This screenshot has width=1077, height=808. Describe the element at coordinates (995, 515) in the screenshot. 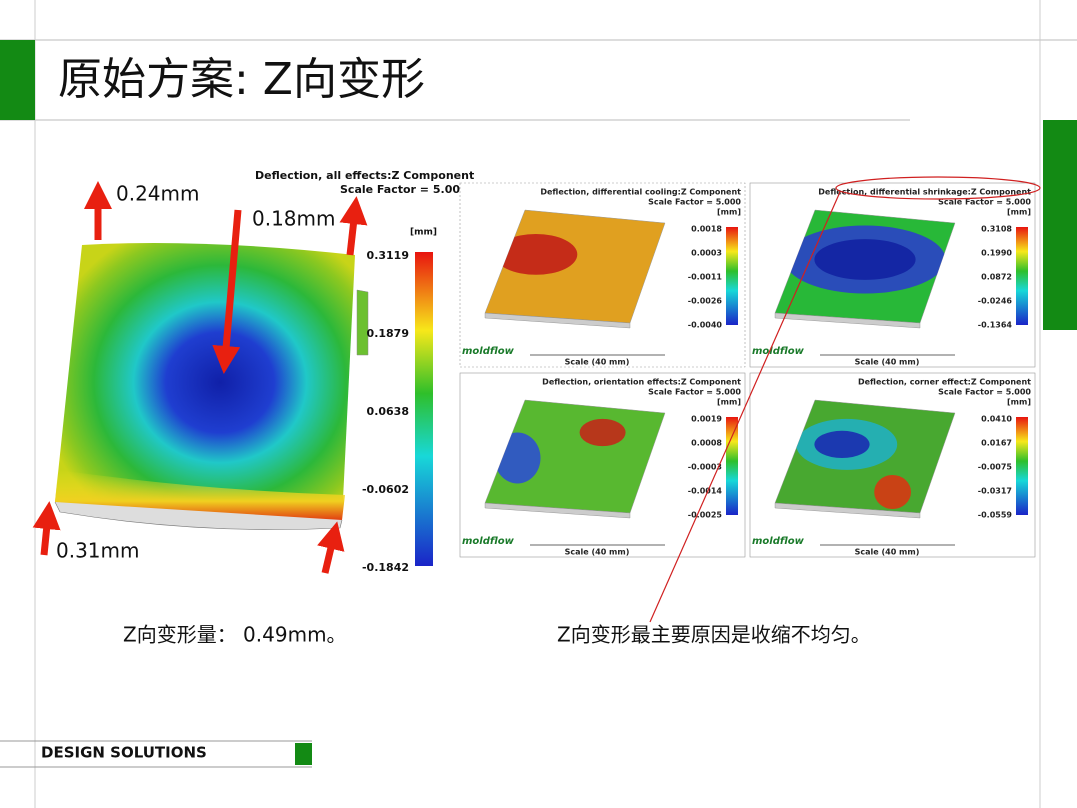

I see `legend-tick: -0.0559` at that location.